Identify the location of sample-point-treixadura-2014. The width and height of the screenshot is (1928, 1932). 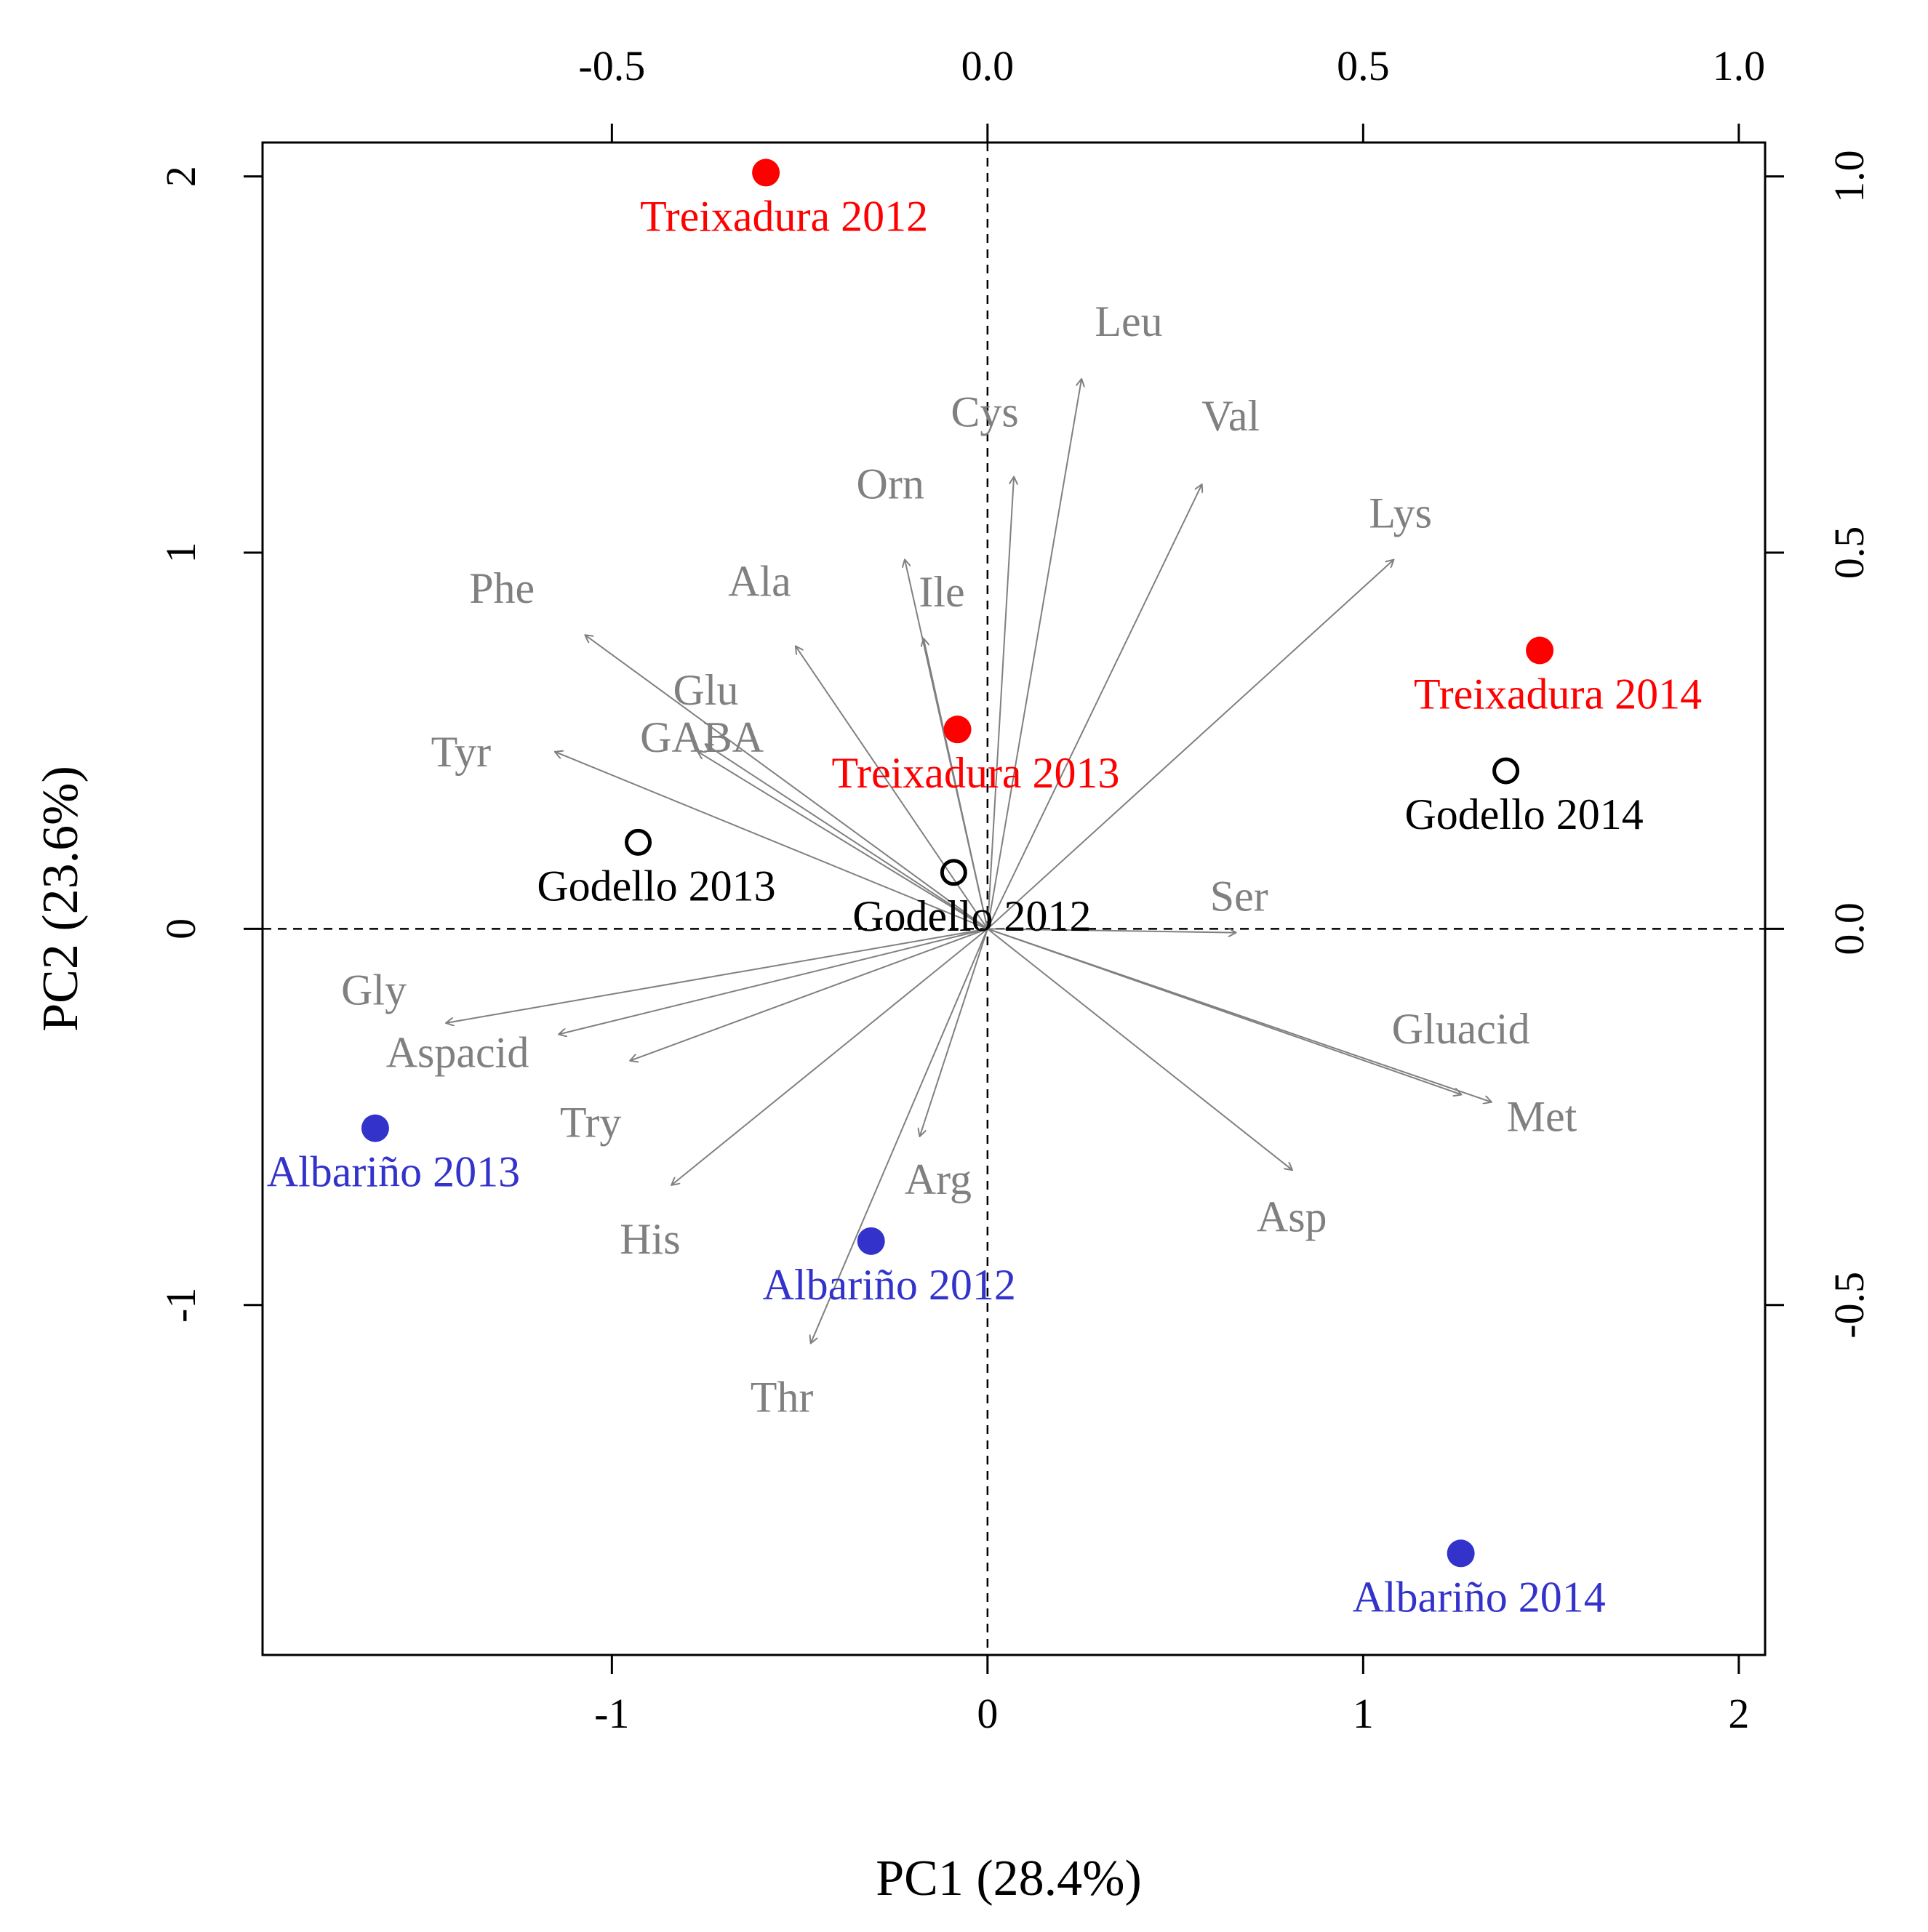
(1540, 650).